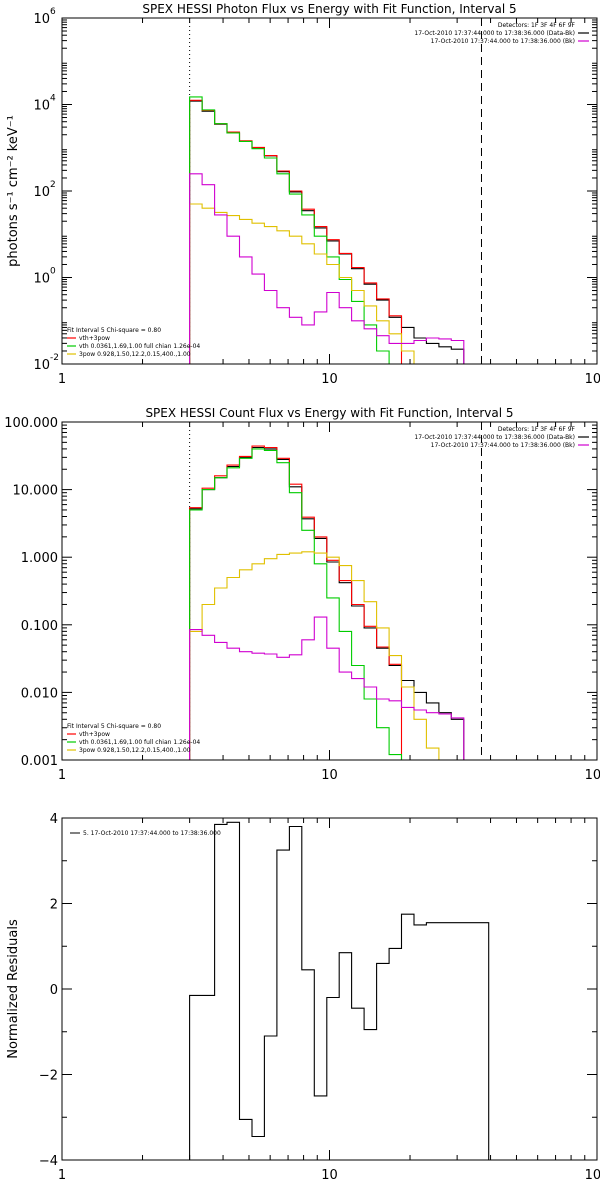  Describe the element at coordinates (39, 626) in the screenshot. I see `y-tick-label: 0.100` at that location.